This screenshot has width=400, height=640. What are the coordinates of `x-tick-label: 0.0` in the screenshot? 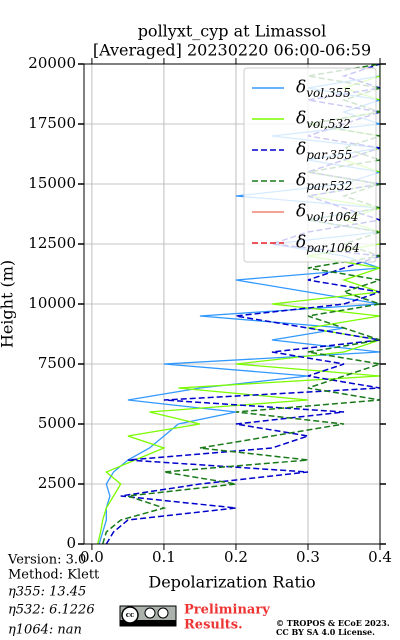 It's located at (92, 557).